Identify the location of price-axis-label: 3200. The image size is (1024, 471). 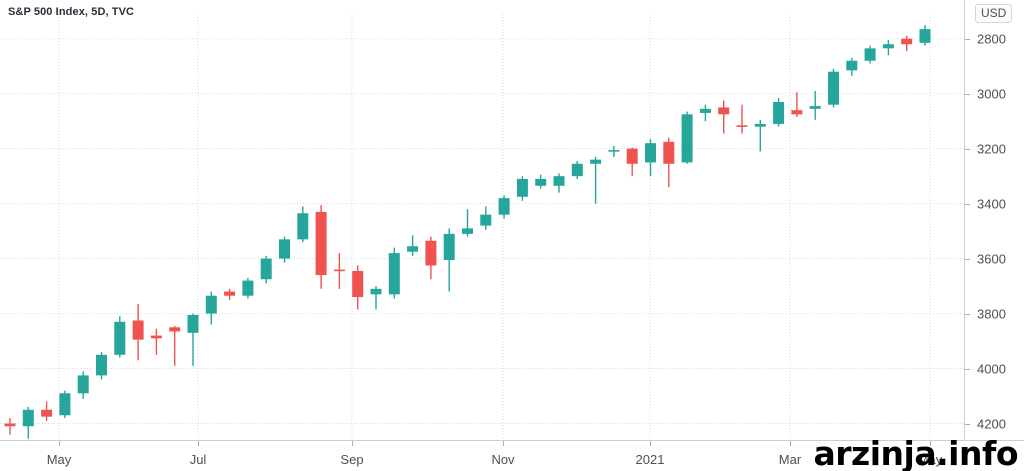
(991, 149).